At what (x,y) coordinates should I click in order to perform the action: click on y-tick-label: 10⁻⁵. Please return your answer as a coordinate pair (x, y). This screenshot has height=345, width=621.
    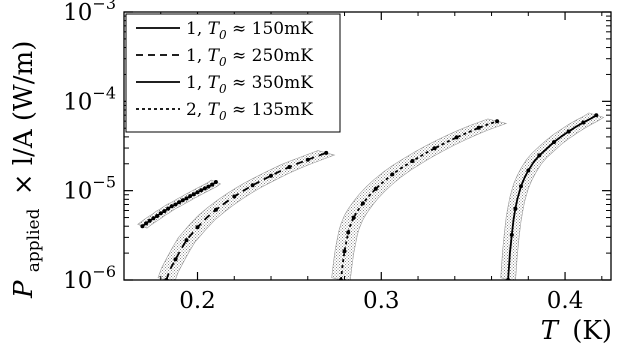
    Looking at the image, I should click on (89, 189).